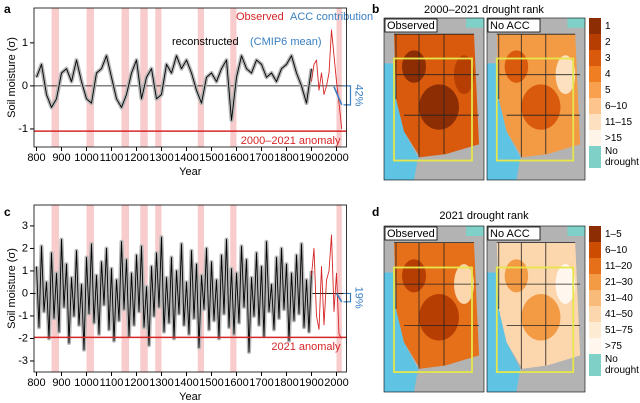  I want to click on legend-item: >15, so click(614, 138).